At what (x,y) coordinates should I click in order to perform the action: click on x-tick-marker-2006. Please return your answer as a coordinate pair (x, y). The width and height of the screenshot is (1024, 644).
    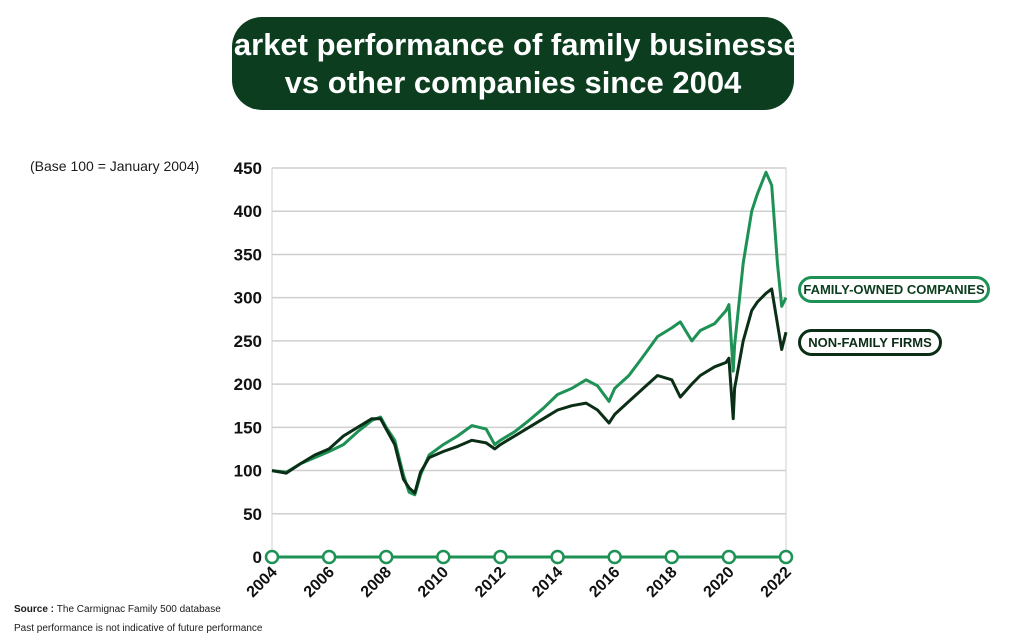
    Looking at the image, I should click on (329, 557).